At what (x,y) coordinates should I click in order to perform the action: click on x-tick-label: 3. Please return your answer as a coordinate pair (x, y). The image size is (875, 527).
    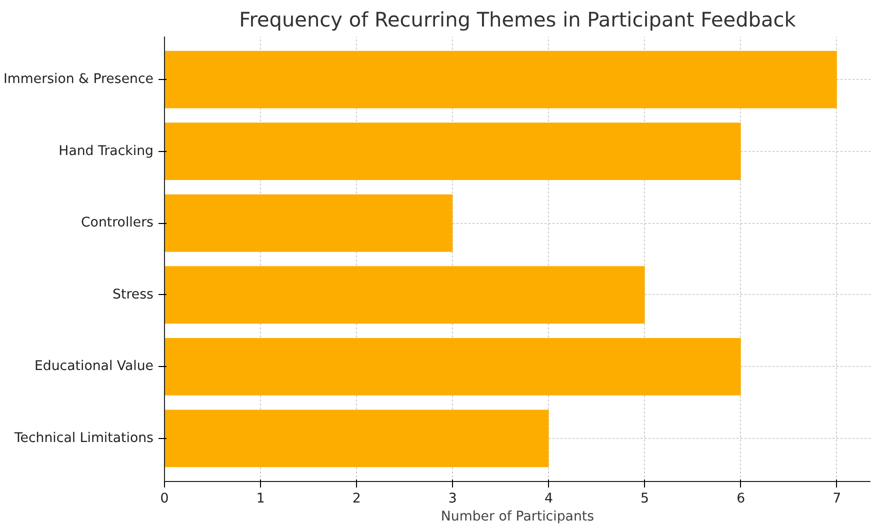
    Looking at the image, I should click on (452, 499).